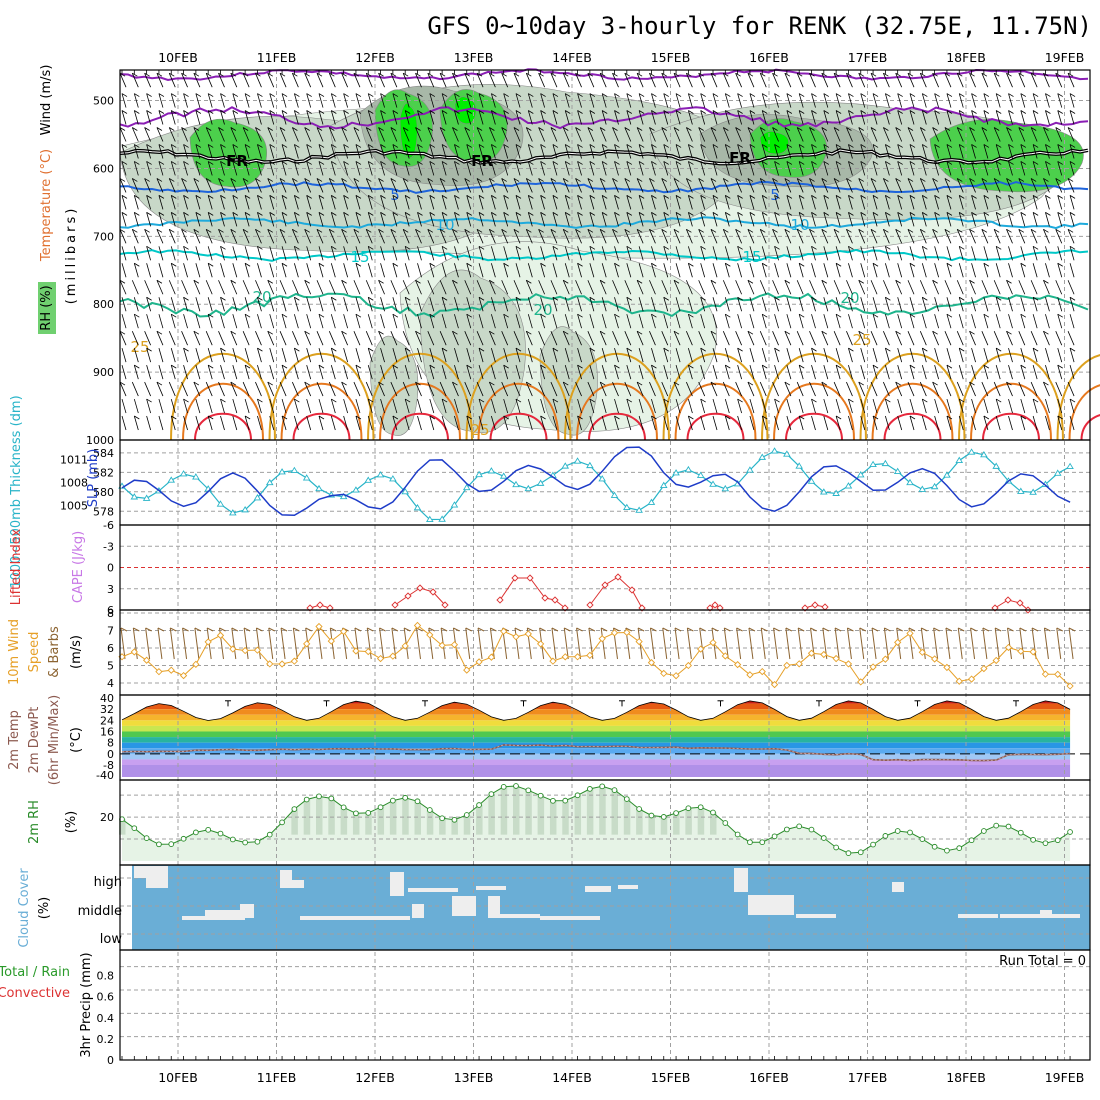  I want to click on wind-speed-line-marker, so click(565, 657).